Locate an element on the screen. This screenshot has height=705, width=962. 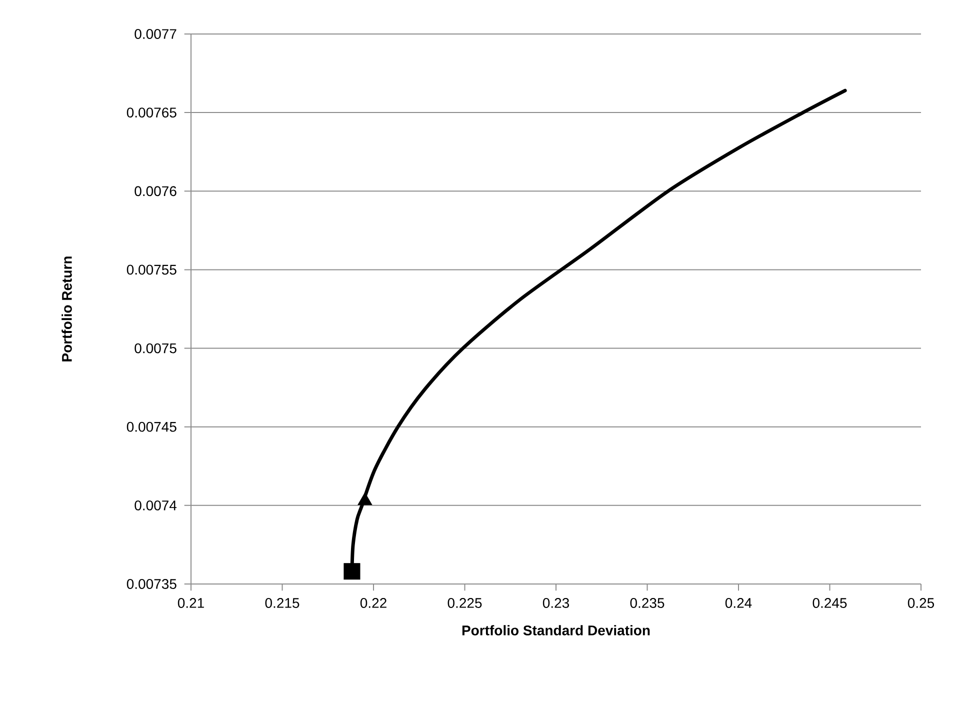
x-tick-label: 0.225 is located at coordinates (465, 603).